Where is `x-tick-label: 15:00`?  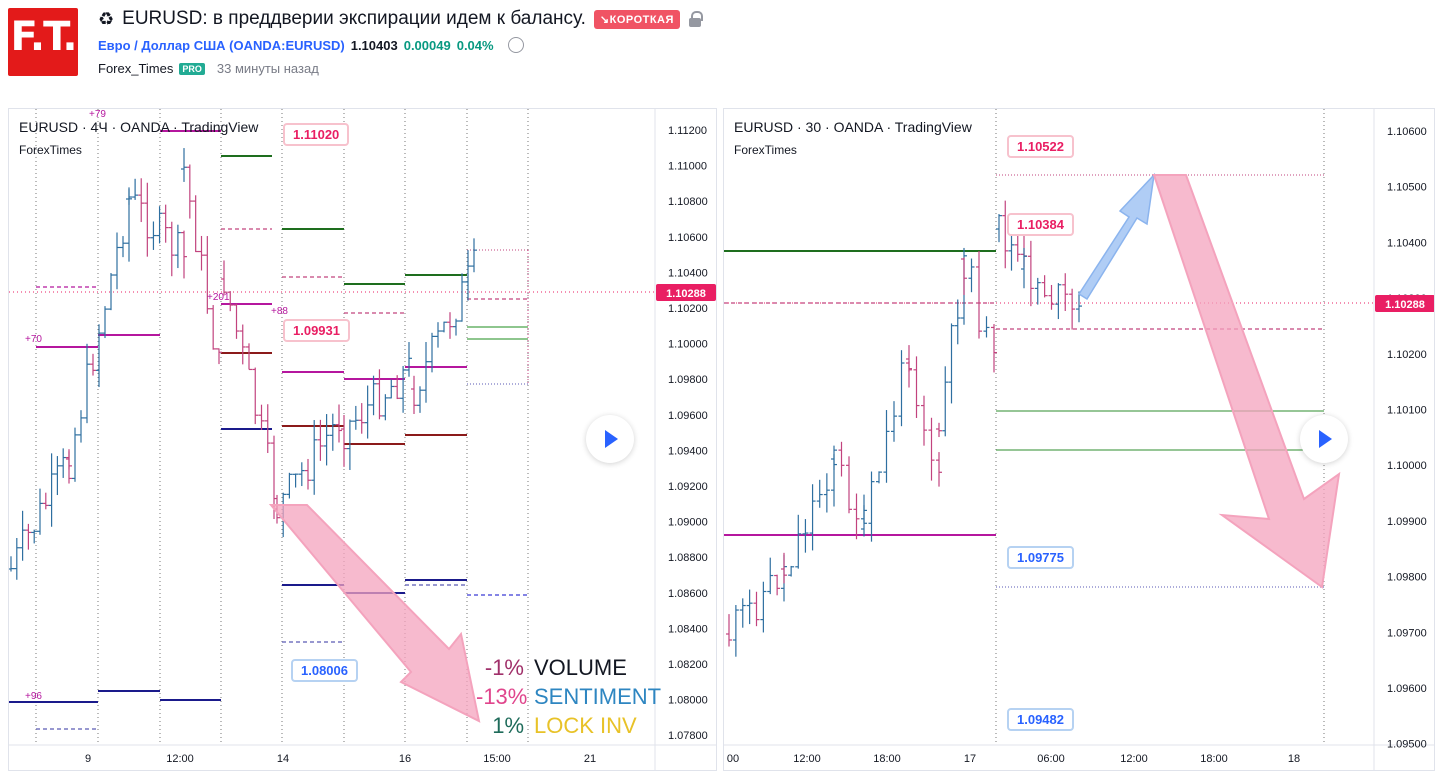
x-tick-label: 15:00 is located at coordinates (497, 759).